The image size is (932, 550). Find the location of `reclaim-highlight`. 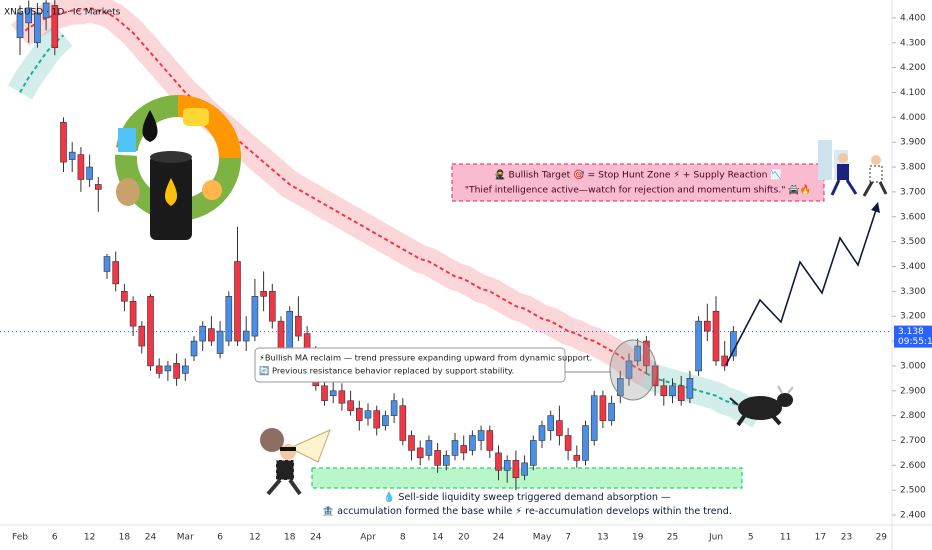

reclaim-highlight is located at coordinates (633, 370).